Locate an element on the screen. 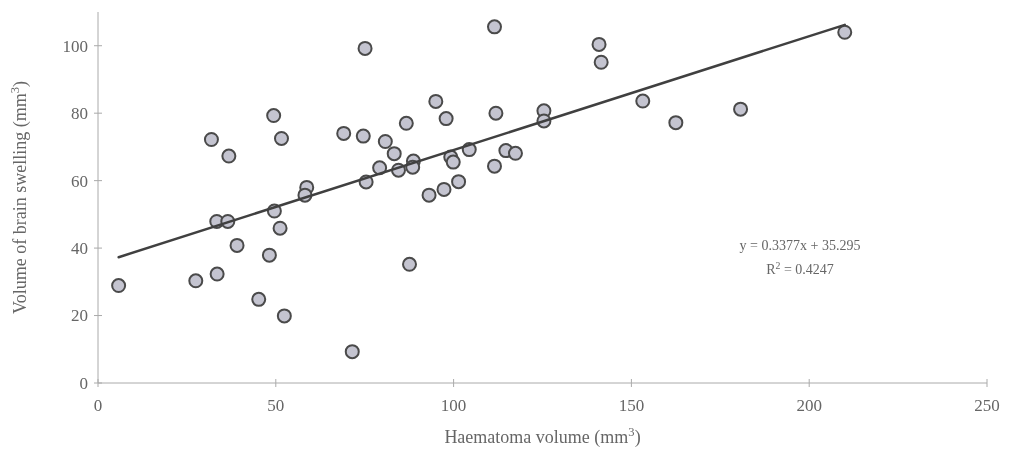 The height and width of the screenshot is (476, 1011). x-tick-label: 200 is located at coordinates (809, 405).